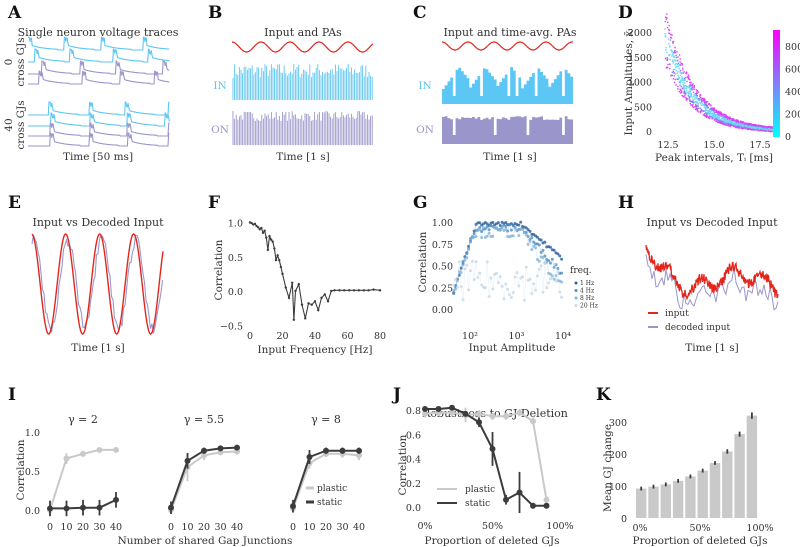  Describe the element at coordinates (700, 541) in the screenshot. I see `panel-k-xlabel: Proportion of deleted GJs` at that location.